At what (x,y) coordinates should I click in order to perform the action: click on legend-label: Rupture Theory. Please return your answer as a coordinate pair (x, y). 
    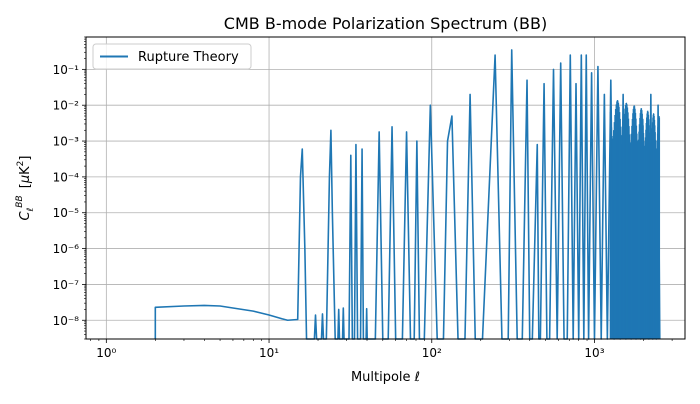
    Looking at the image, I should click on (188, 57).